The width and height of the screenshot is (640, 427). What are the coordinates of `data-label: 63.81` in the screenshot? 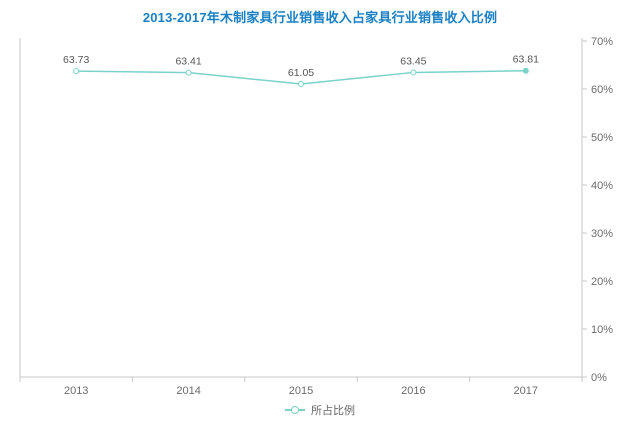 It's located at (526, 60).